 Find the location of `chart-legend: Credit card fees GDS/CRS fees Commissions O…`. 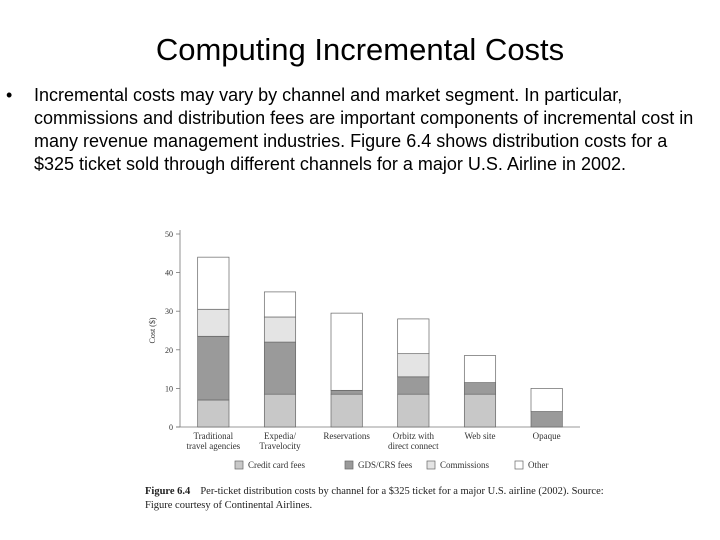

chart-legend: Credit card fees GDS/CRS fees Commissions O… is located at coordinates (391, 465).